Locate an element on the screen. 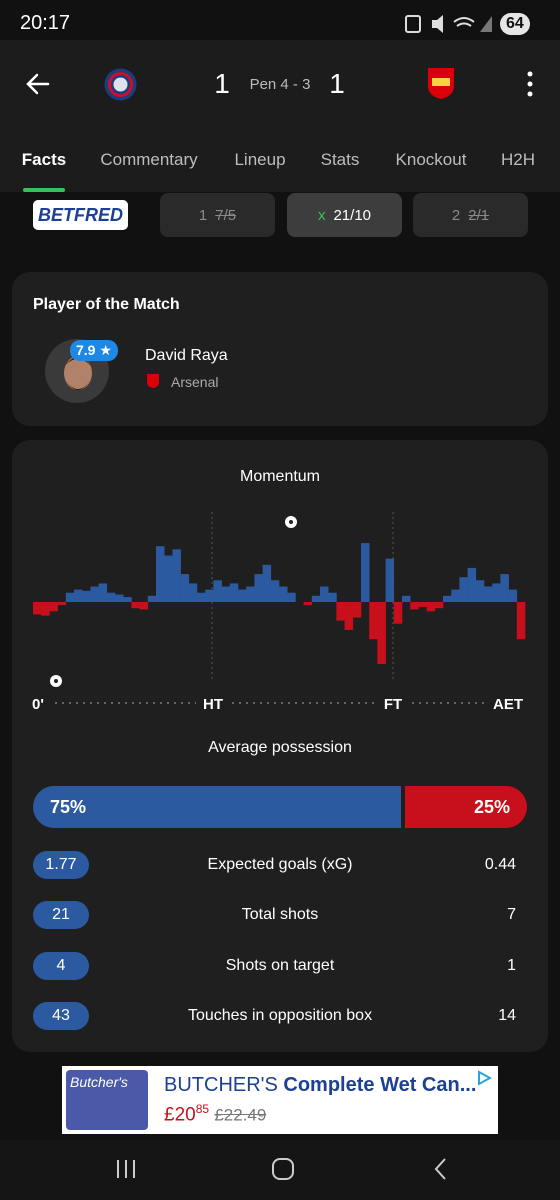 Image resolution: width=560 pixels, height=1200 pixels. tab: Stats is located at coordinates (340, 159).